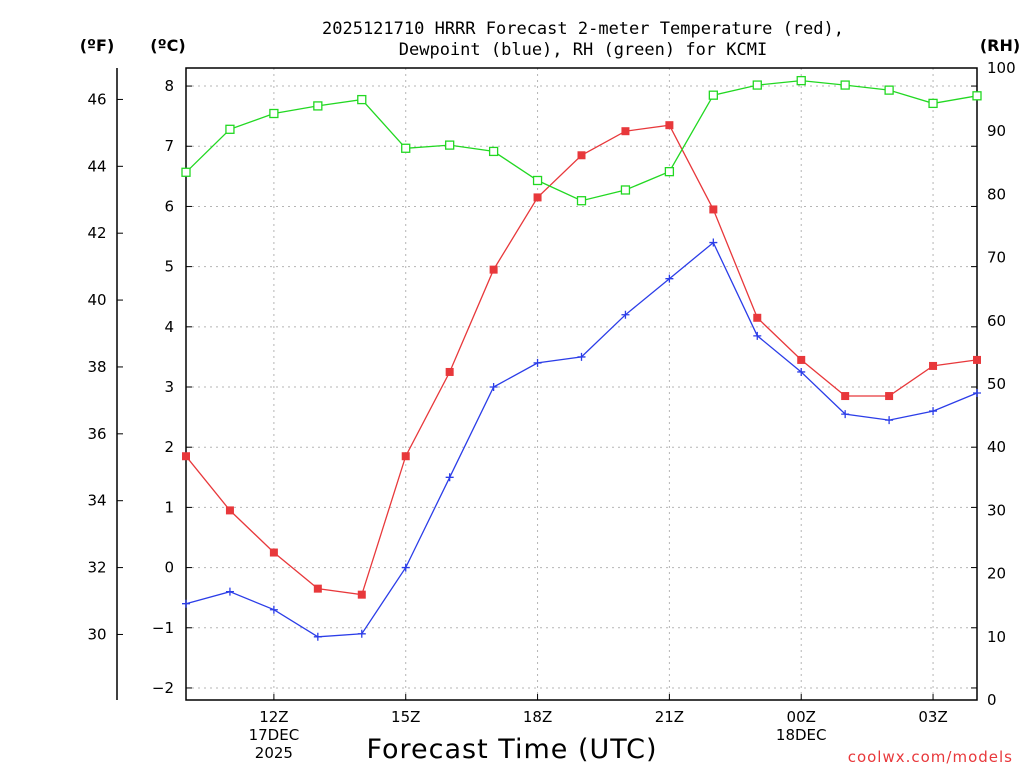 The image size is (1024, 768). What do you see at coordinates (96, 634) in the screenshot?
I see `fahrenheit-tick-label: 30` at bounding box center [96, 634].